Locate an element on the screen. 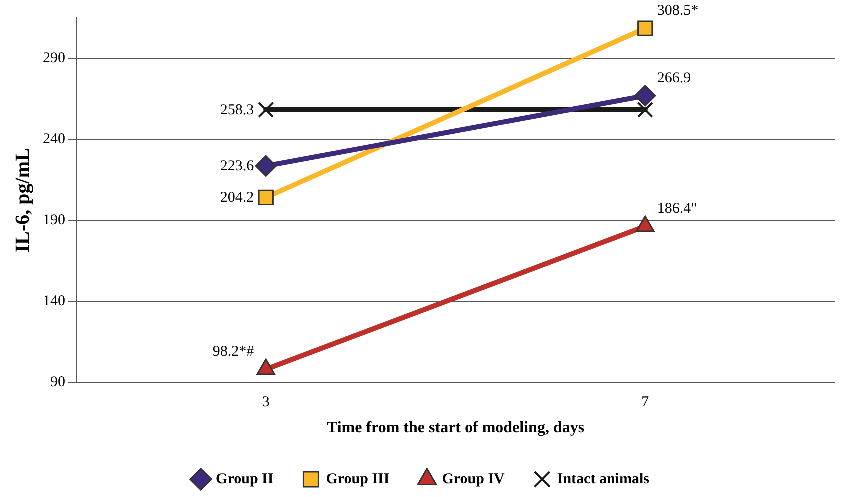  legend-label: Group III is located at coordinates (358, 479).